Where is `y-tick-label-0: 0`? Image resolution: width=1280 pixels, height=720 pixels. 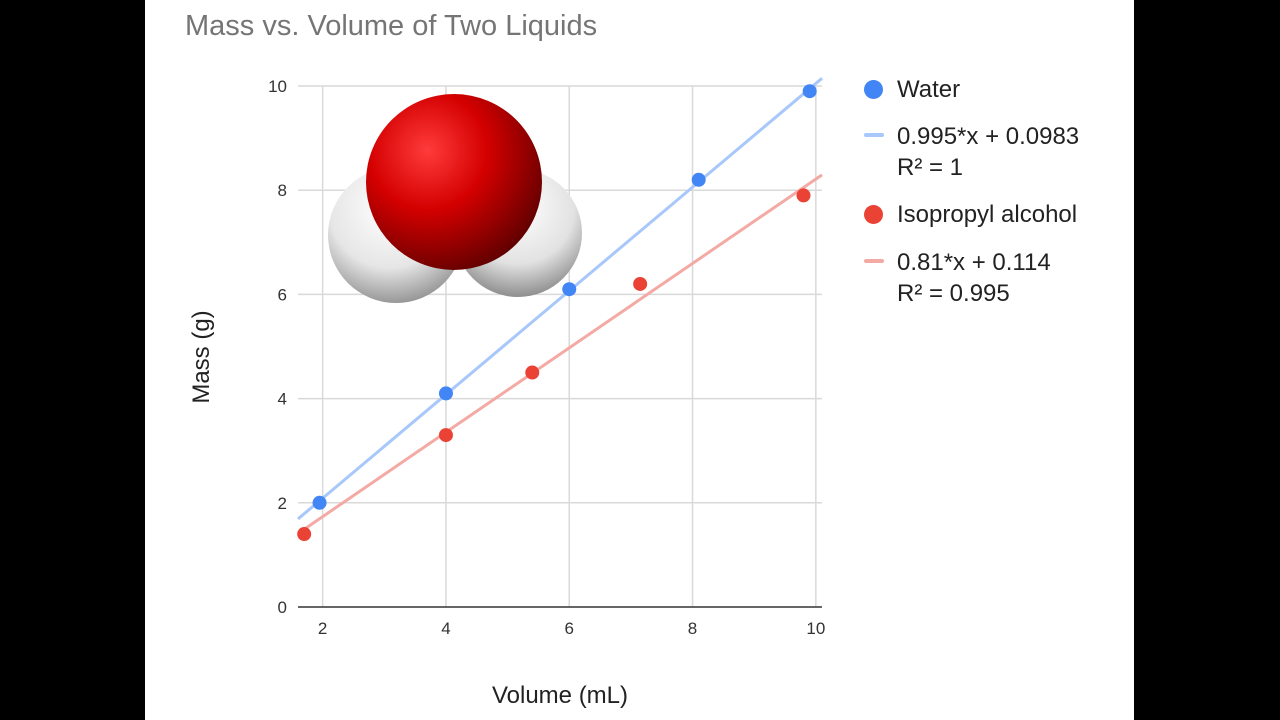 y-tick-label-0: 0 is located at coordinates (282, 607).